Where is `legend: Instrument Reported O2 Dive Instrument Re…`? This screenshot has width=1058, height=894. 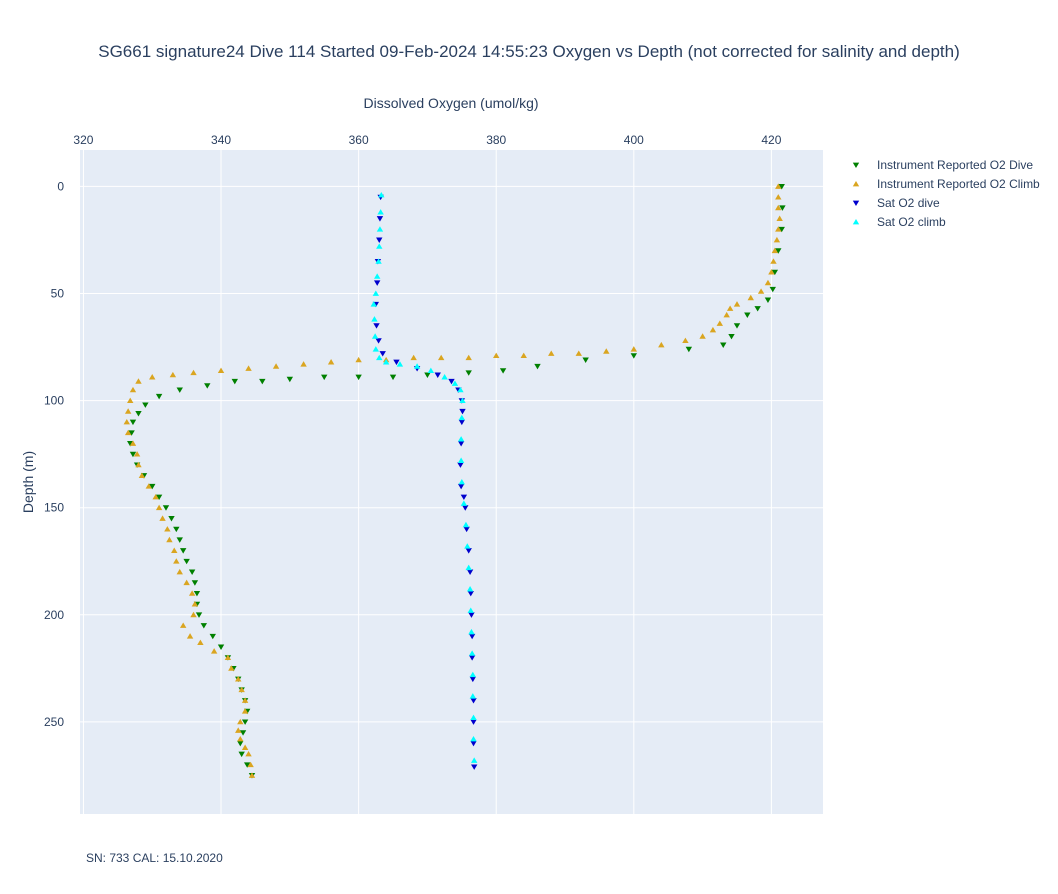 legend: Instrument Reported O2 Dive Instrument Re… is located at coordinates (946, 193).